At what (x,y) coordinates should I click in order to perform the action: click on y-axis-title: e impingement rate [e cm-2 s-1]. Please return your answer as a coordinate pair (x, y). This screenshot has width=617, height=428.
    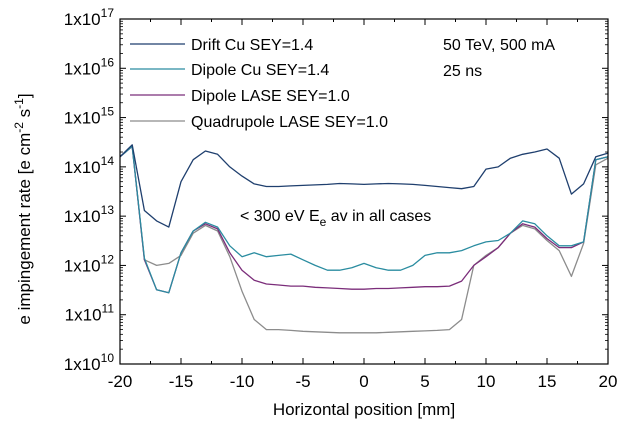
    Looking at the image, I should click on (23, 208).